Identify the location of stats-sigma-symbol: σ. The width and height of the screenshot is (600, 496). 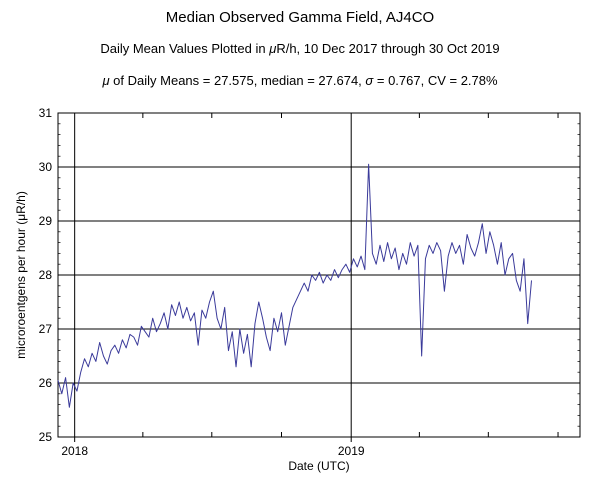
(369, 80).